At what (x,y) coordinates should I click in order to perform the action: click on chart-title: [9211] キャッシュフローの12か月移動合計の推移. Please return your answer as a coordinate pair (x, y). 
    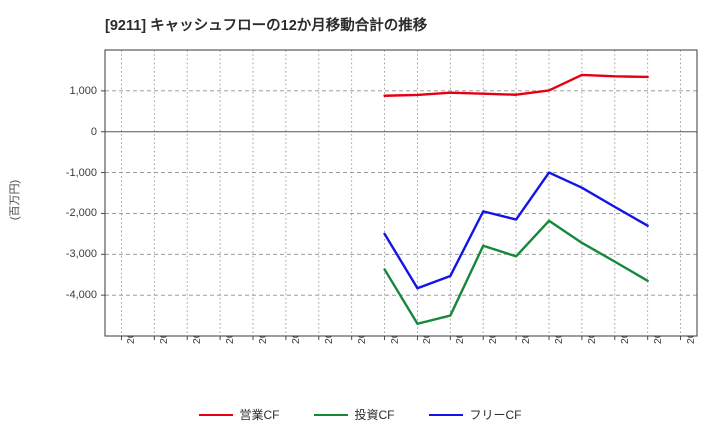
    Looking at the image, I should click on (266, 26).